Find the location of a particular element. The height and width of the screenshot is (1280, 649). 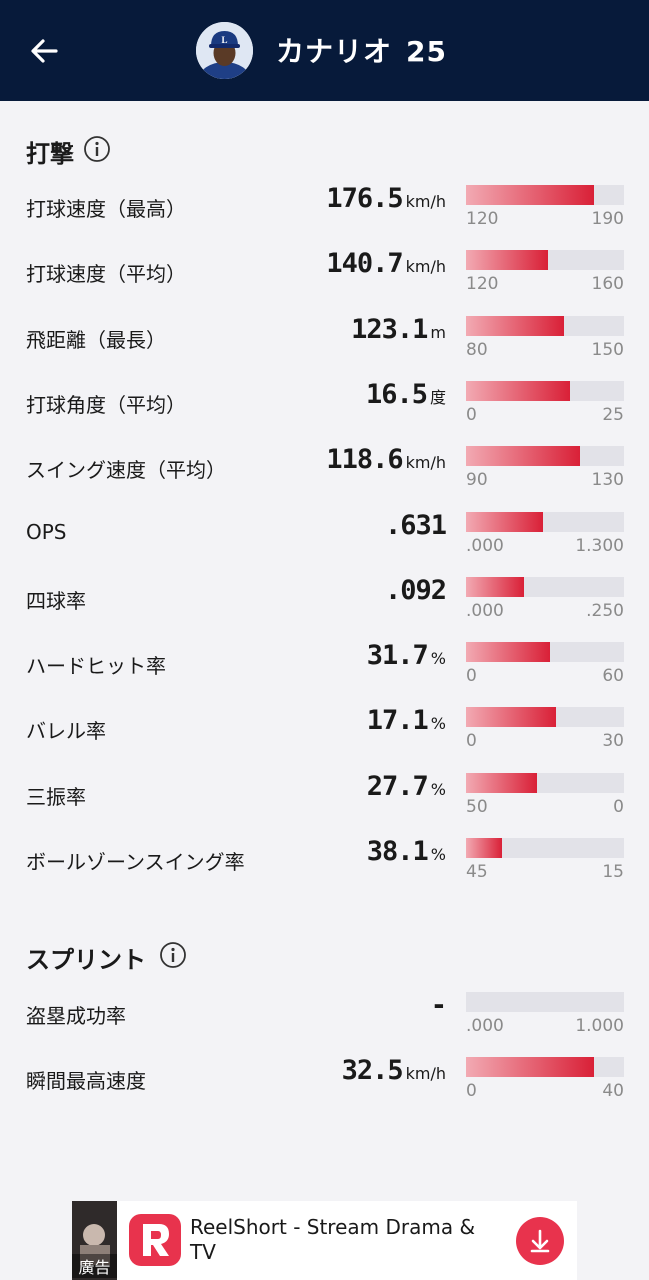

stat-row: 瞬間最高速度 32.5 km/h 0 40 is located at coordinates (324, 1082).